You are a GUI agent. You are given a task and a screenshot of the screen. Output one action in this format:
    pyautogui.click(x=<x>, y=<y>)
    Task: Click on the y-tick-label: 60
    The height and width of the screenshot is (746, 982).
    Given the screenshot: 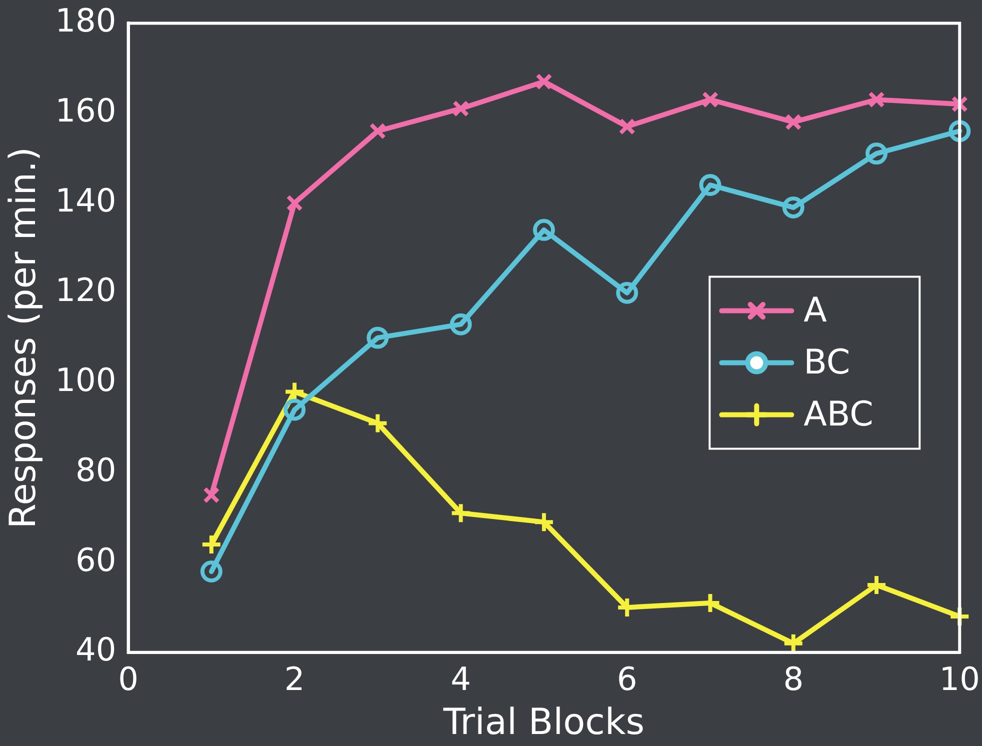 What is the action you would take?
    pyautogui.click(x=96, y=559)
    